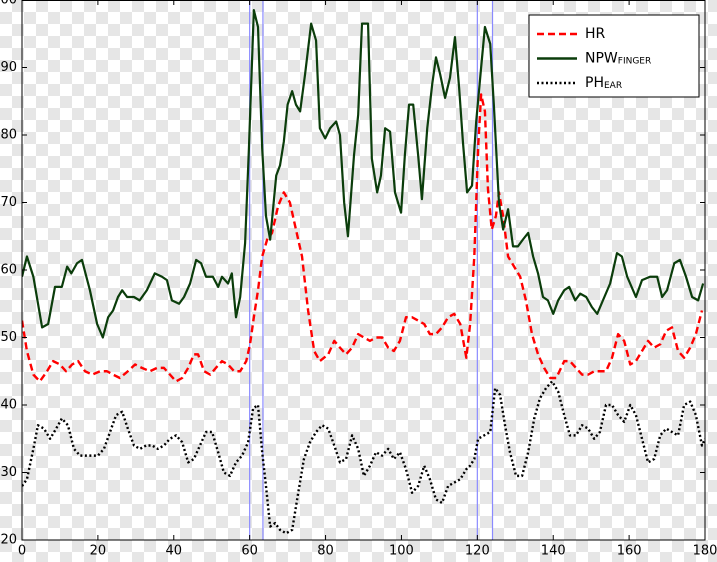 Image resolution: width=717 pixels, height=562 pixels. Describe the element at coordinates (8, 337) in the screenshot. I see `y-tick-label: 50` at that location.